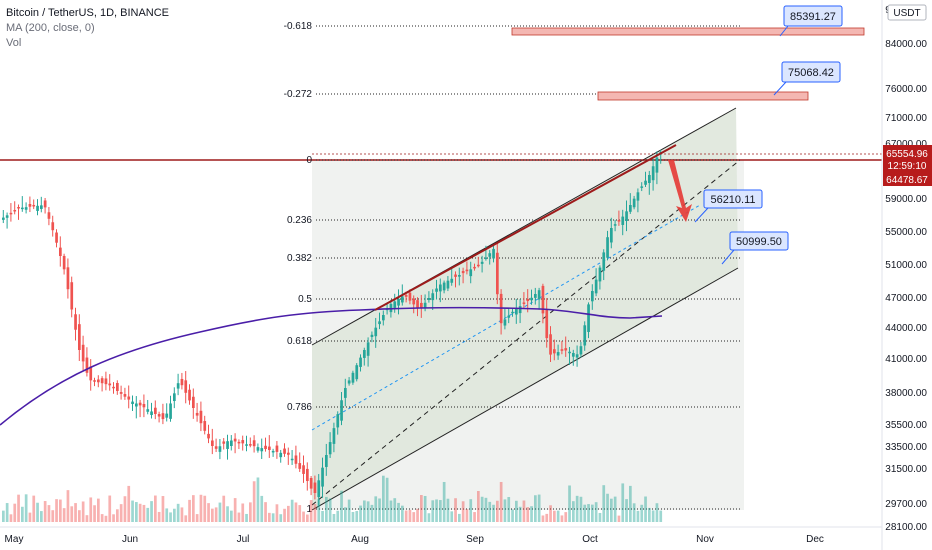 Image resolution: width=932 pixels, height=550 pixels. Describe the element at coordinates (907, 154) in the screenshot. I see `current-price-label: 65554.96` at that location.